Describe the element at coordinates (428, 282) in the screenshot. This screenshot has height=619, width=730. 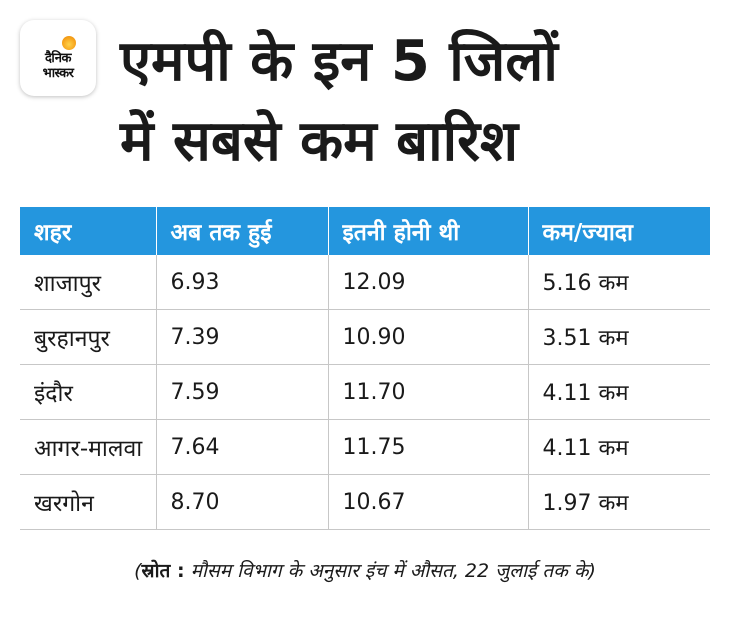
I see `cell-expected: 12.09` at that location.